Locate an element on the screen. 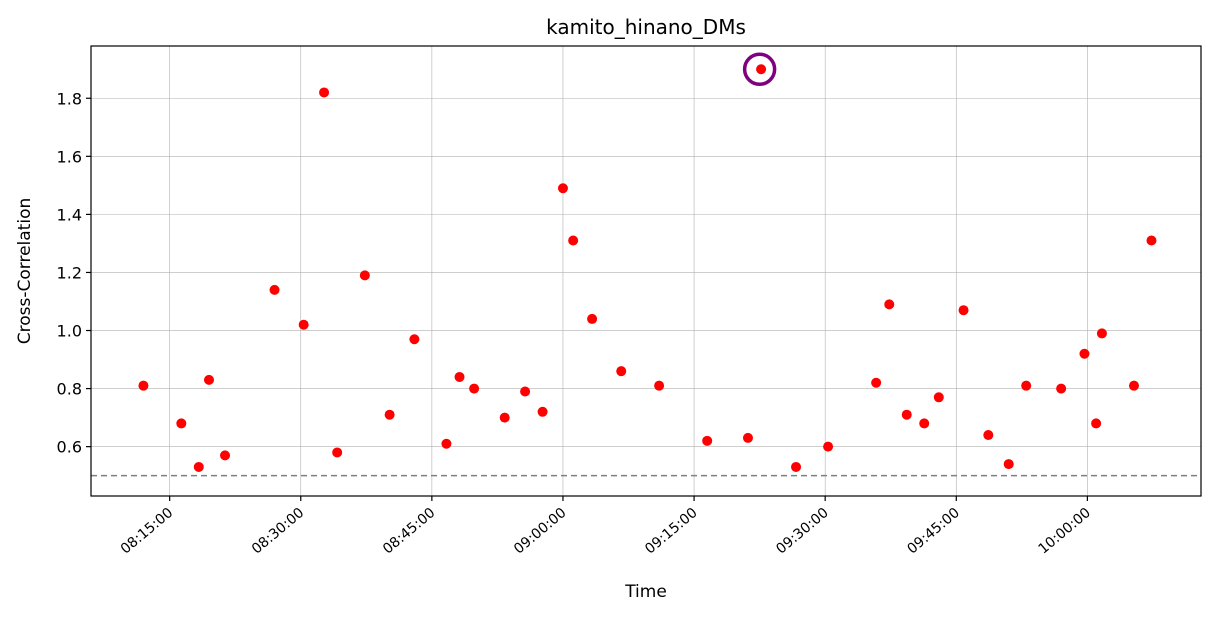 This screenshot has height=617, width=1217. highlight-ring is located at coordinates (759, 69).